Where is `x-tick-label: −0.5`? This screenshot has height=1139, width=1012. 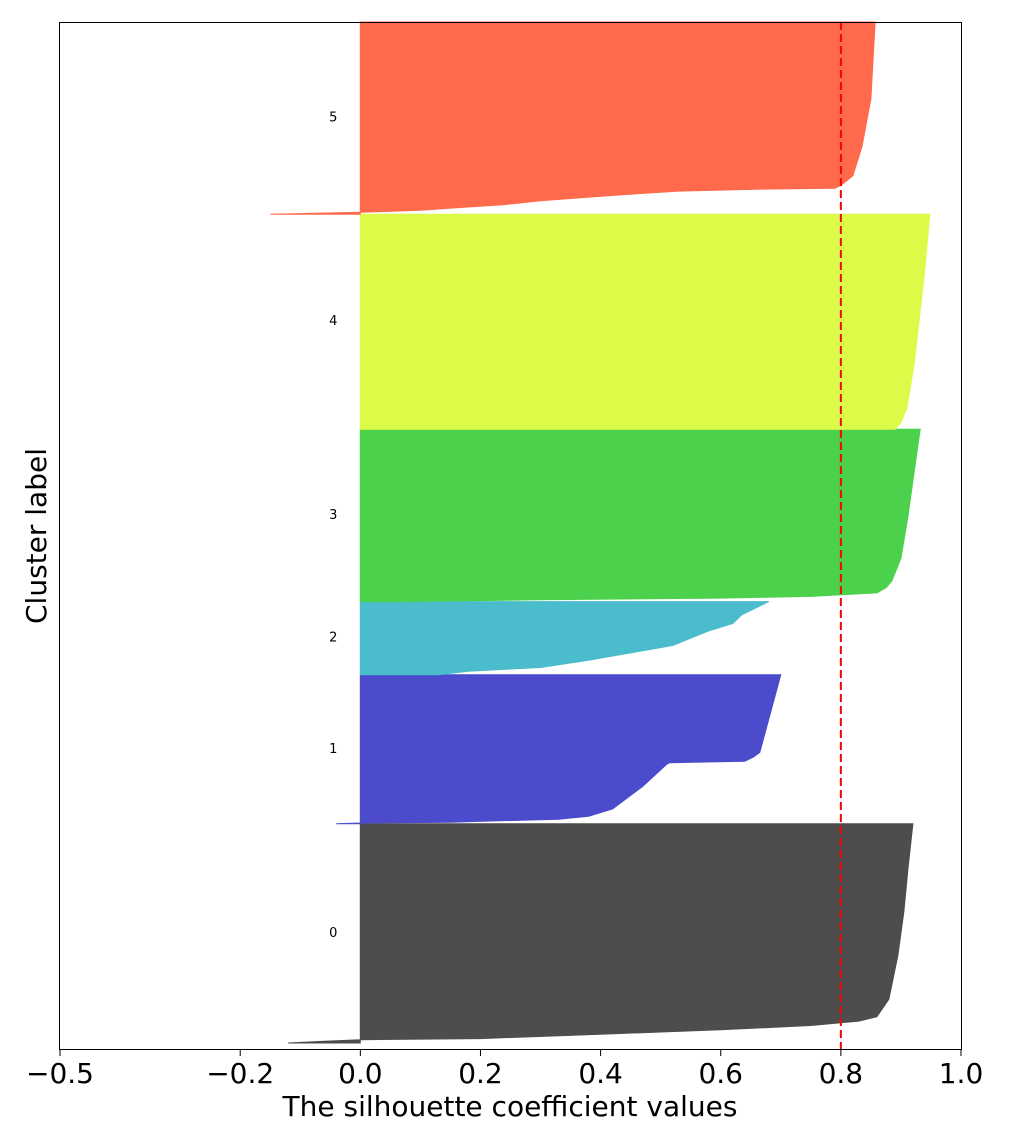
x-tick-label: −0.5 is located at coordinates (60, 1073).